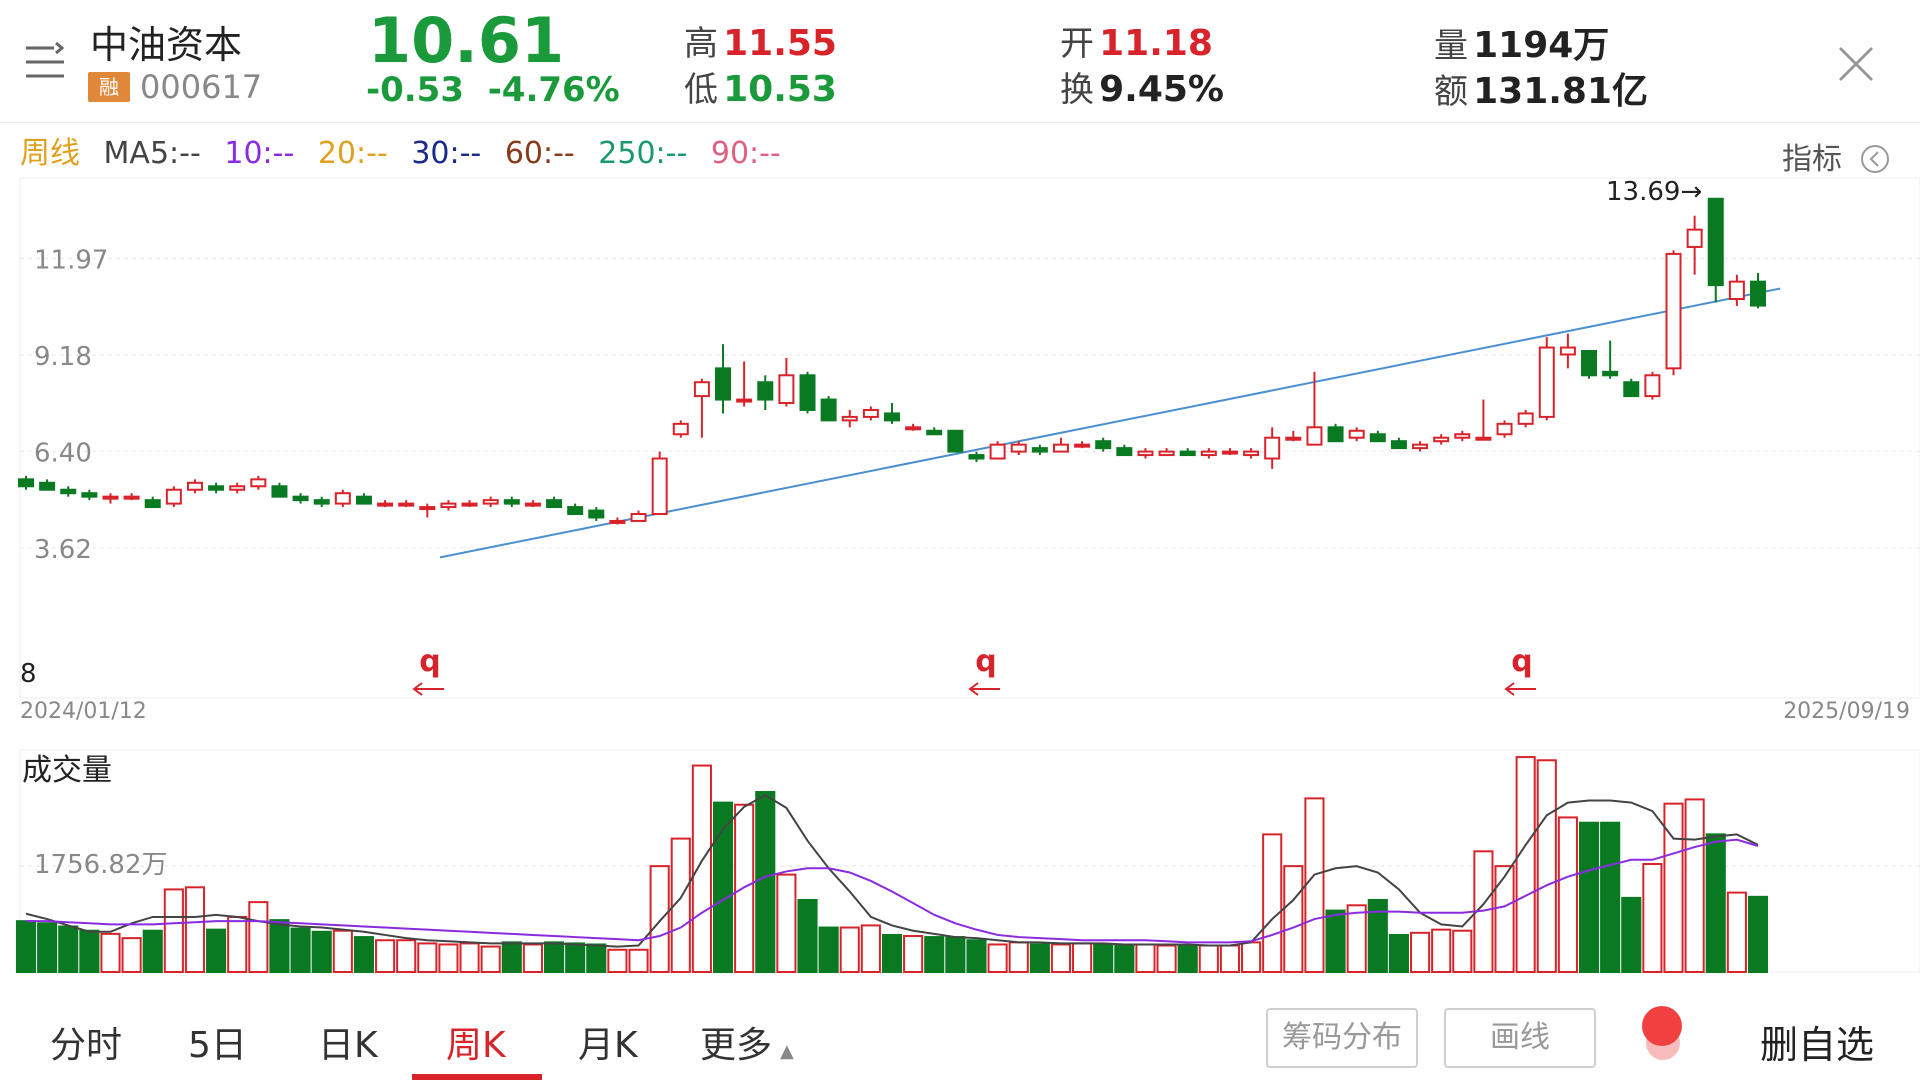 This screenshot has height=1080, width=1920. Describe the element at coordinates (46, 62) in the screenshot. I see `menu-icon` at that location.